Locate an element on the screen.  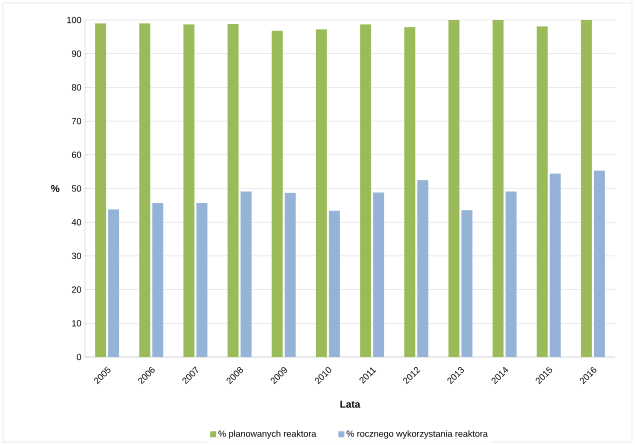
y-tick-label: 30 is located at coordinates (77, 256).